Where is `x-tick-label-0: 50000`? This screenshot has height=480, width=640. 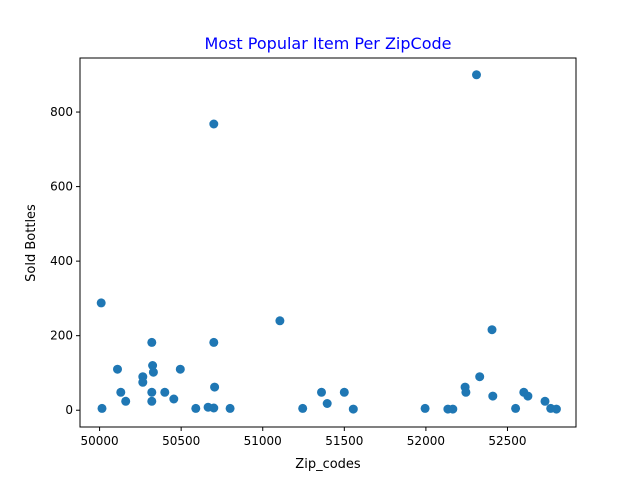 x-tick-label-0: 50000 is located at coordinates (99, 441).